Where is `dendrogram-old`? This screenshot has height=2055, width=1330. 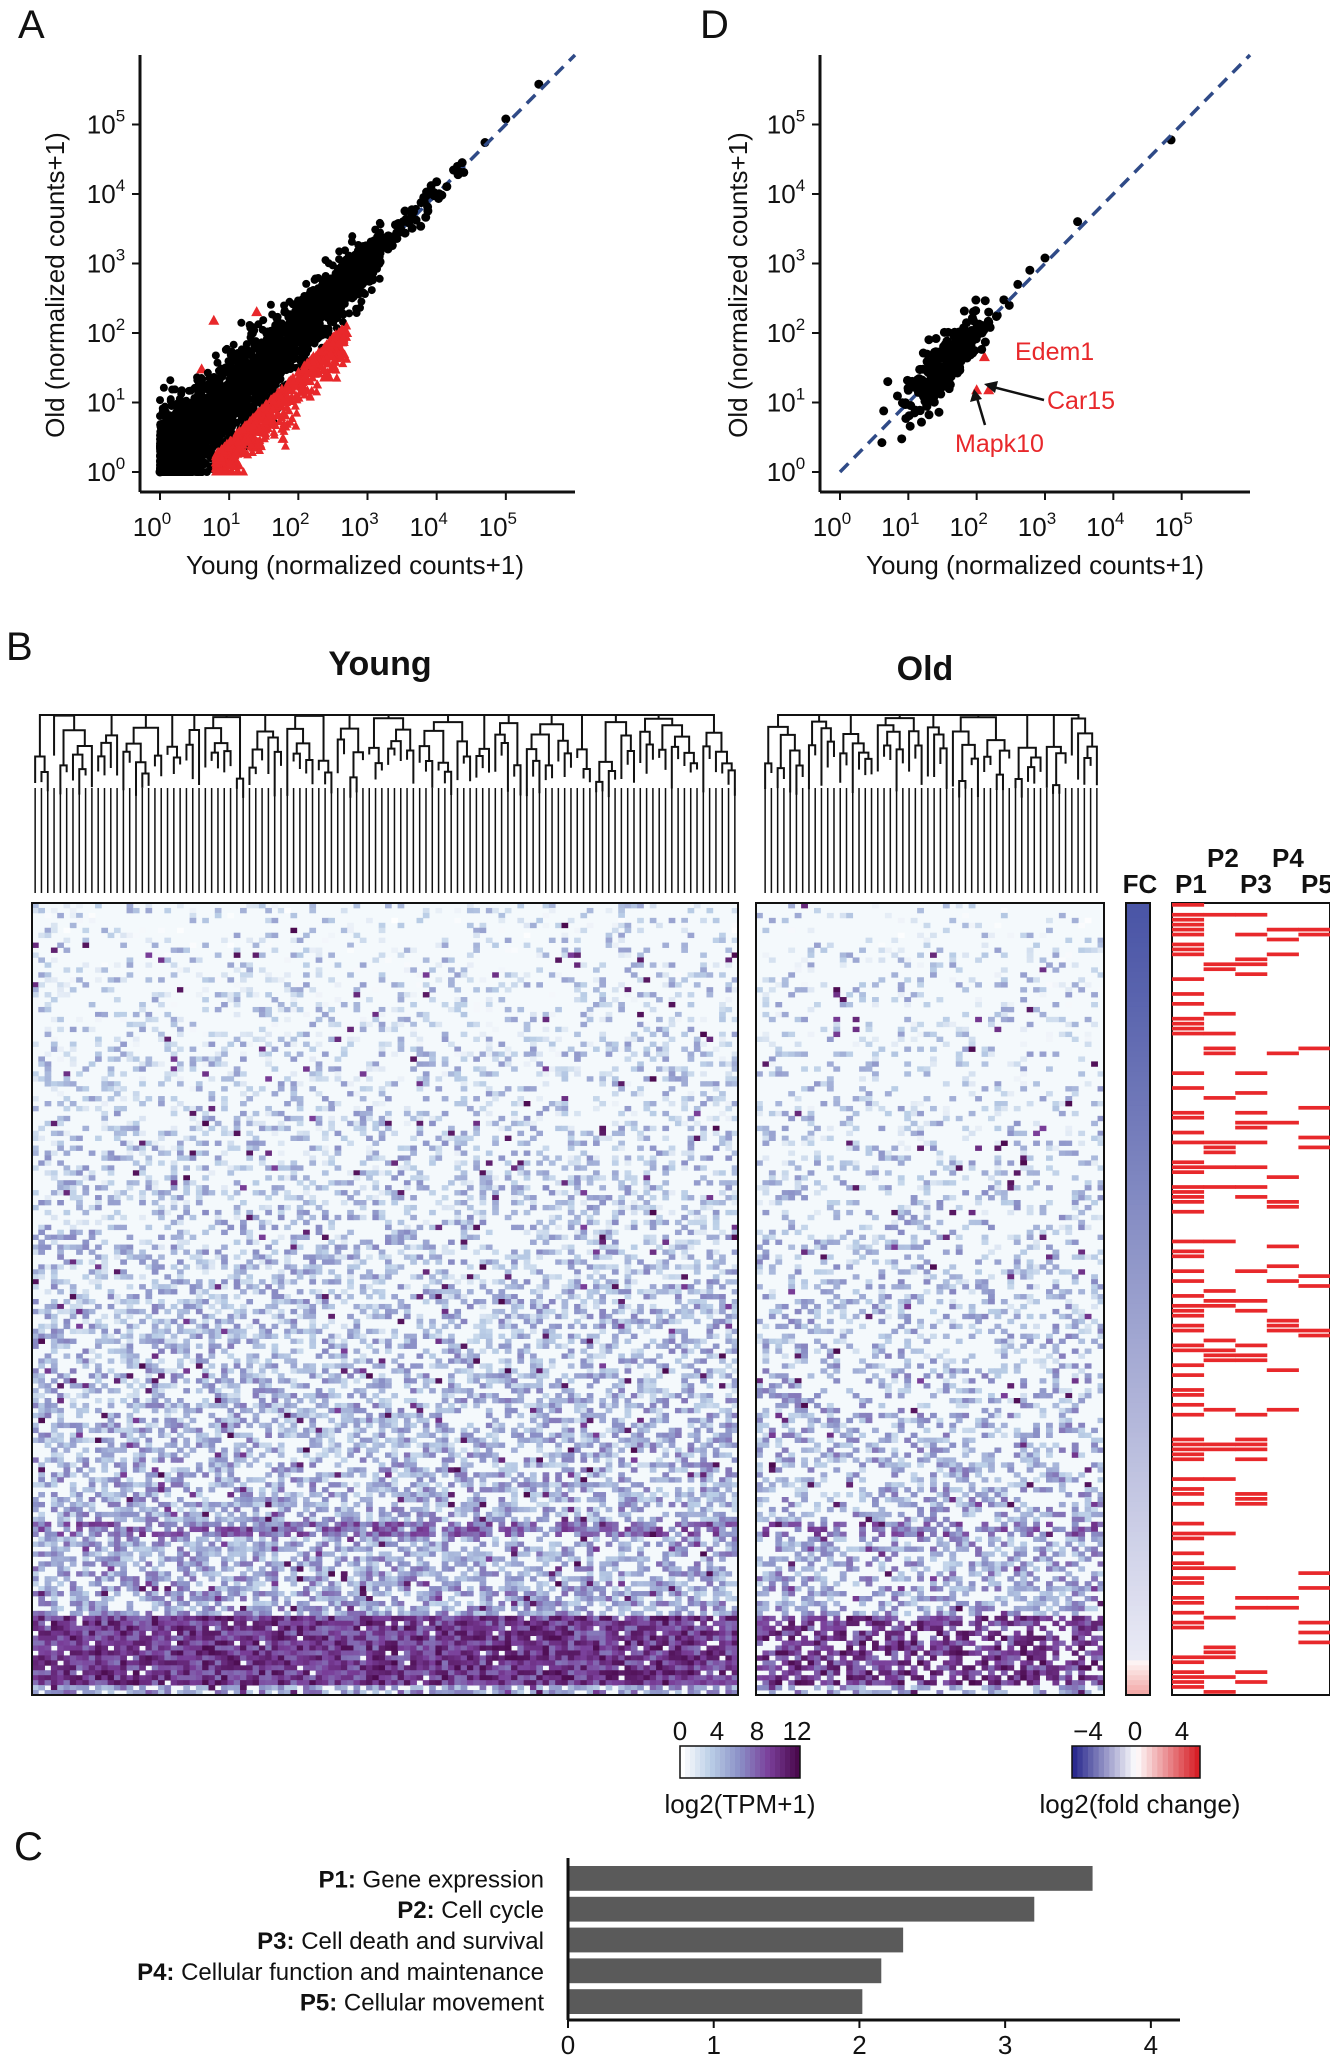 dendrogram-old is located at coordinates (931, 803).